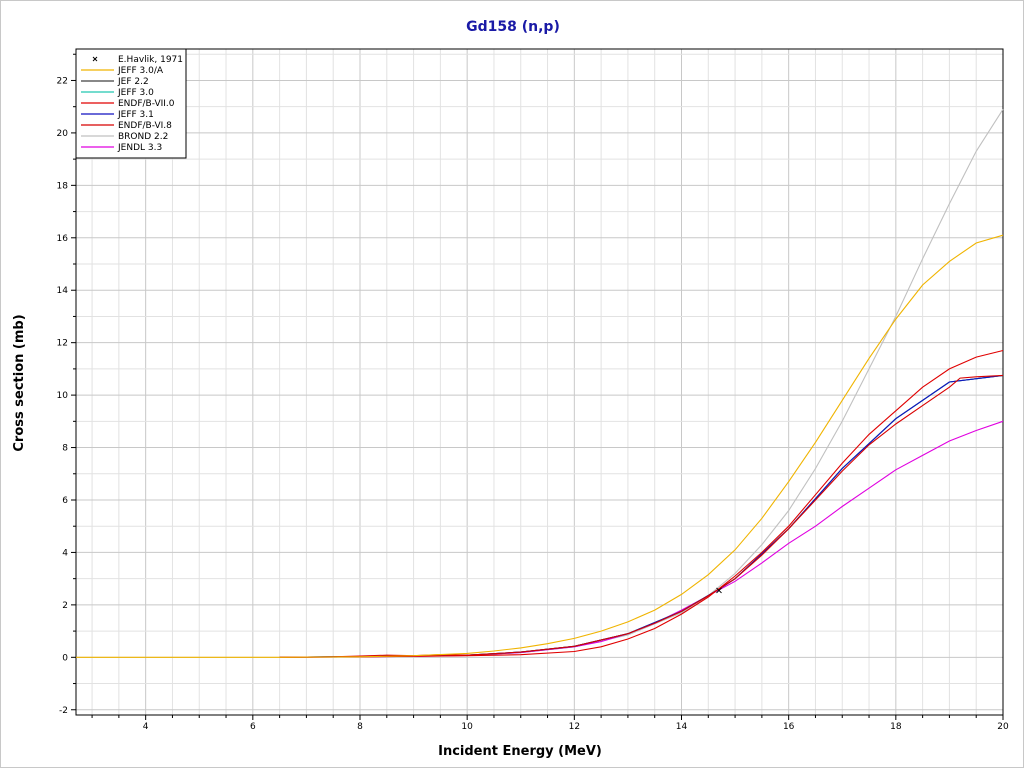  What do you see at coordinates (896, 727) in the screenshot?
I see `x-tick-label: 18` at bounding box center [896, 727].